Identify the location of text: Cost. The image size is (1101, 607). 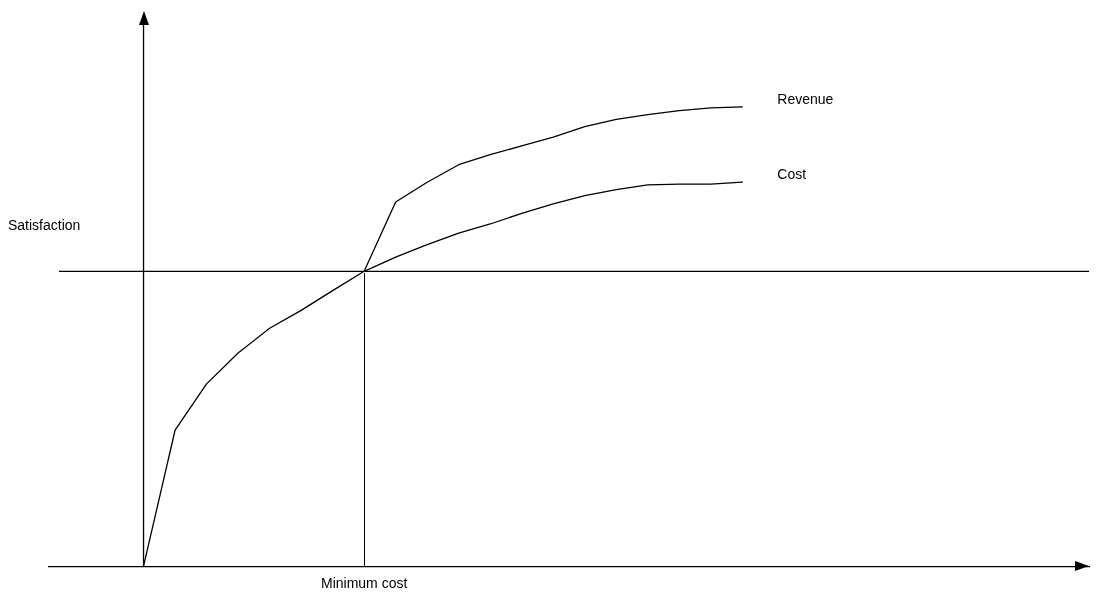
(792, 174).